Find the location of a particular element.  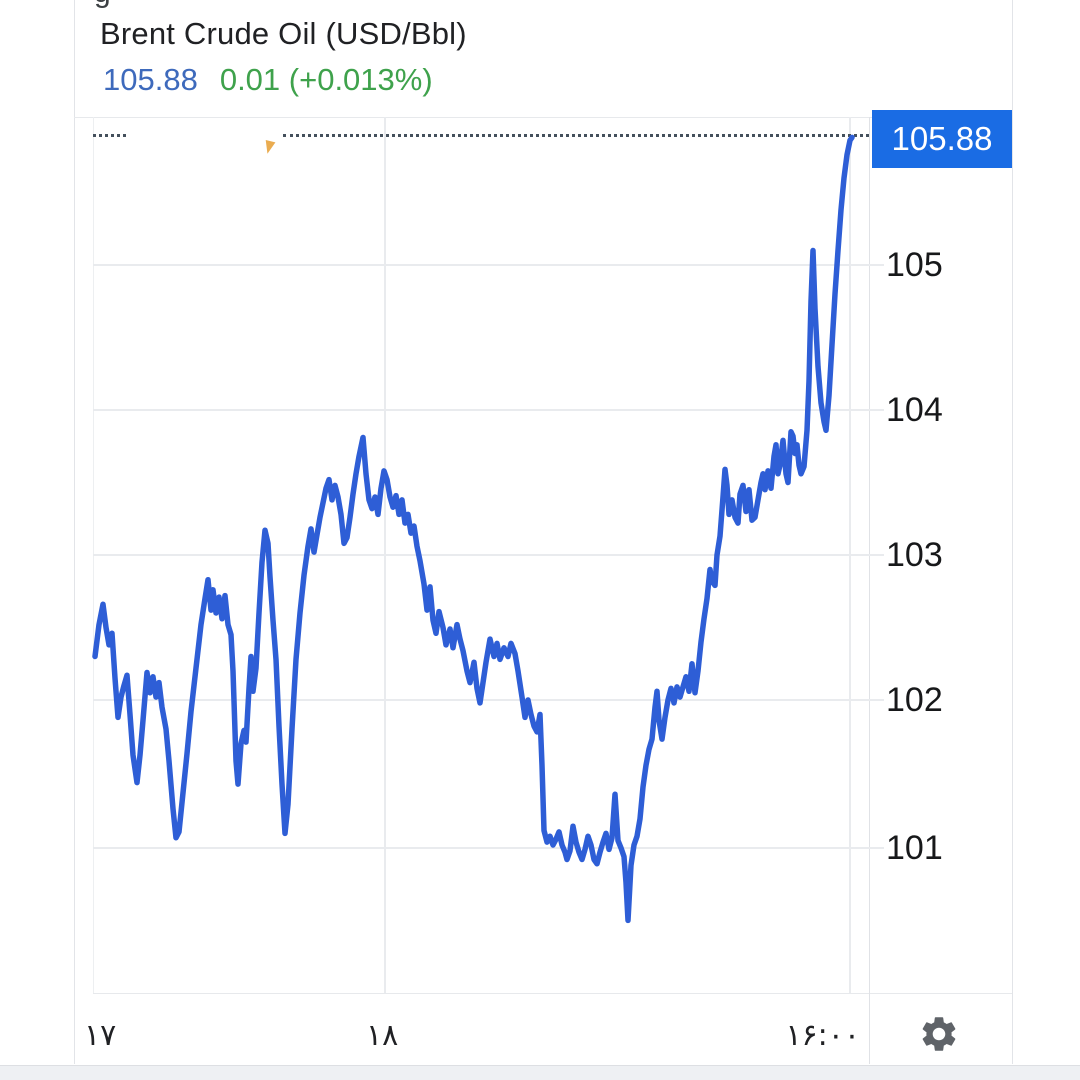

instrument-title: Brent Crude Oil (USD/Bbl) is located at coordinates (283, 33).